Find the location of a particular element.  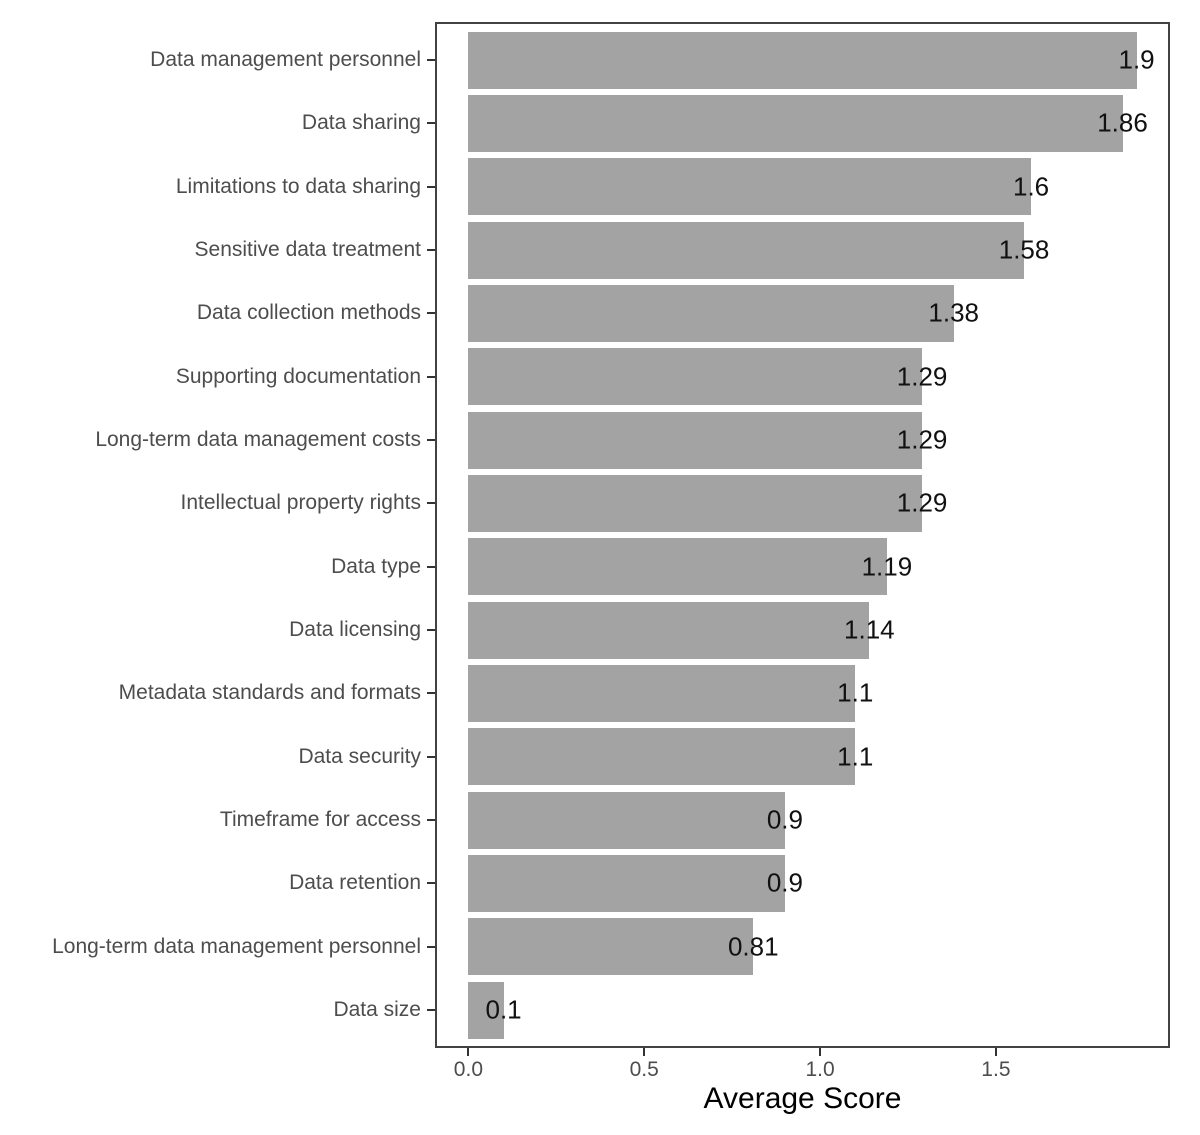

bar-value-label: 1.9 is located at coordinates (1136, 59).